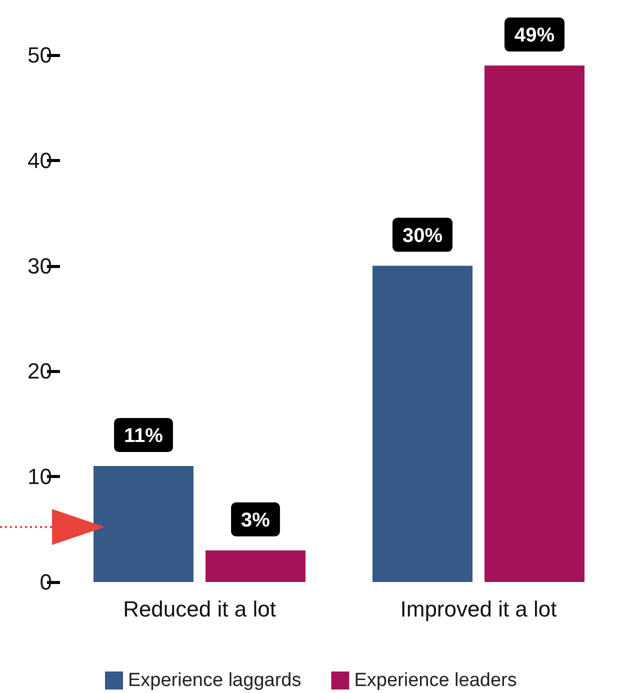 This screenshot has height=693, width=618. I want to click on y-tick-label: 50, so click(40, 55).